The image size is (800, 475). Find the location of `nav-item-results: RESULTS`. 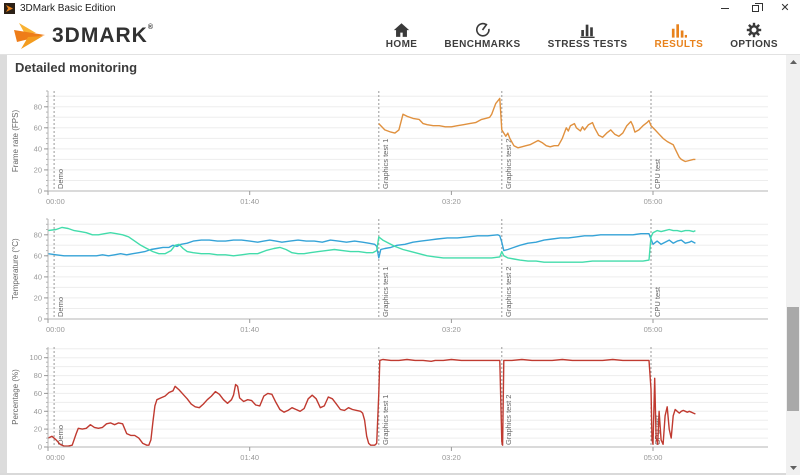

nav-item-results: RESULTS is located at coordinates (678, 36).